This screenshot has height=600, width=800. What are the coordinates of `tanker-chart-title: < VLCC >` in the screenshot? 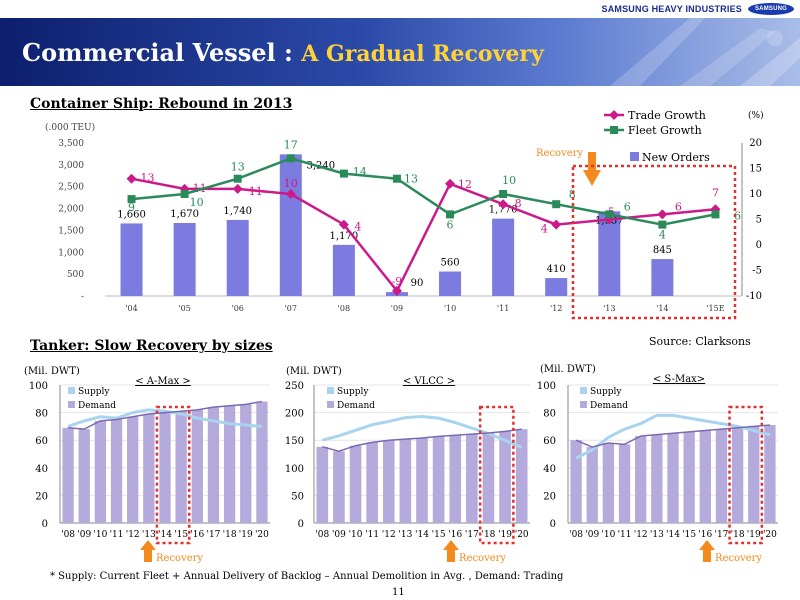 It's located at (429, 381).